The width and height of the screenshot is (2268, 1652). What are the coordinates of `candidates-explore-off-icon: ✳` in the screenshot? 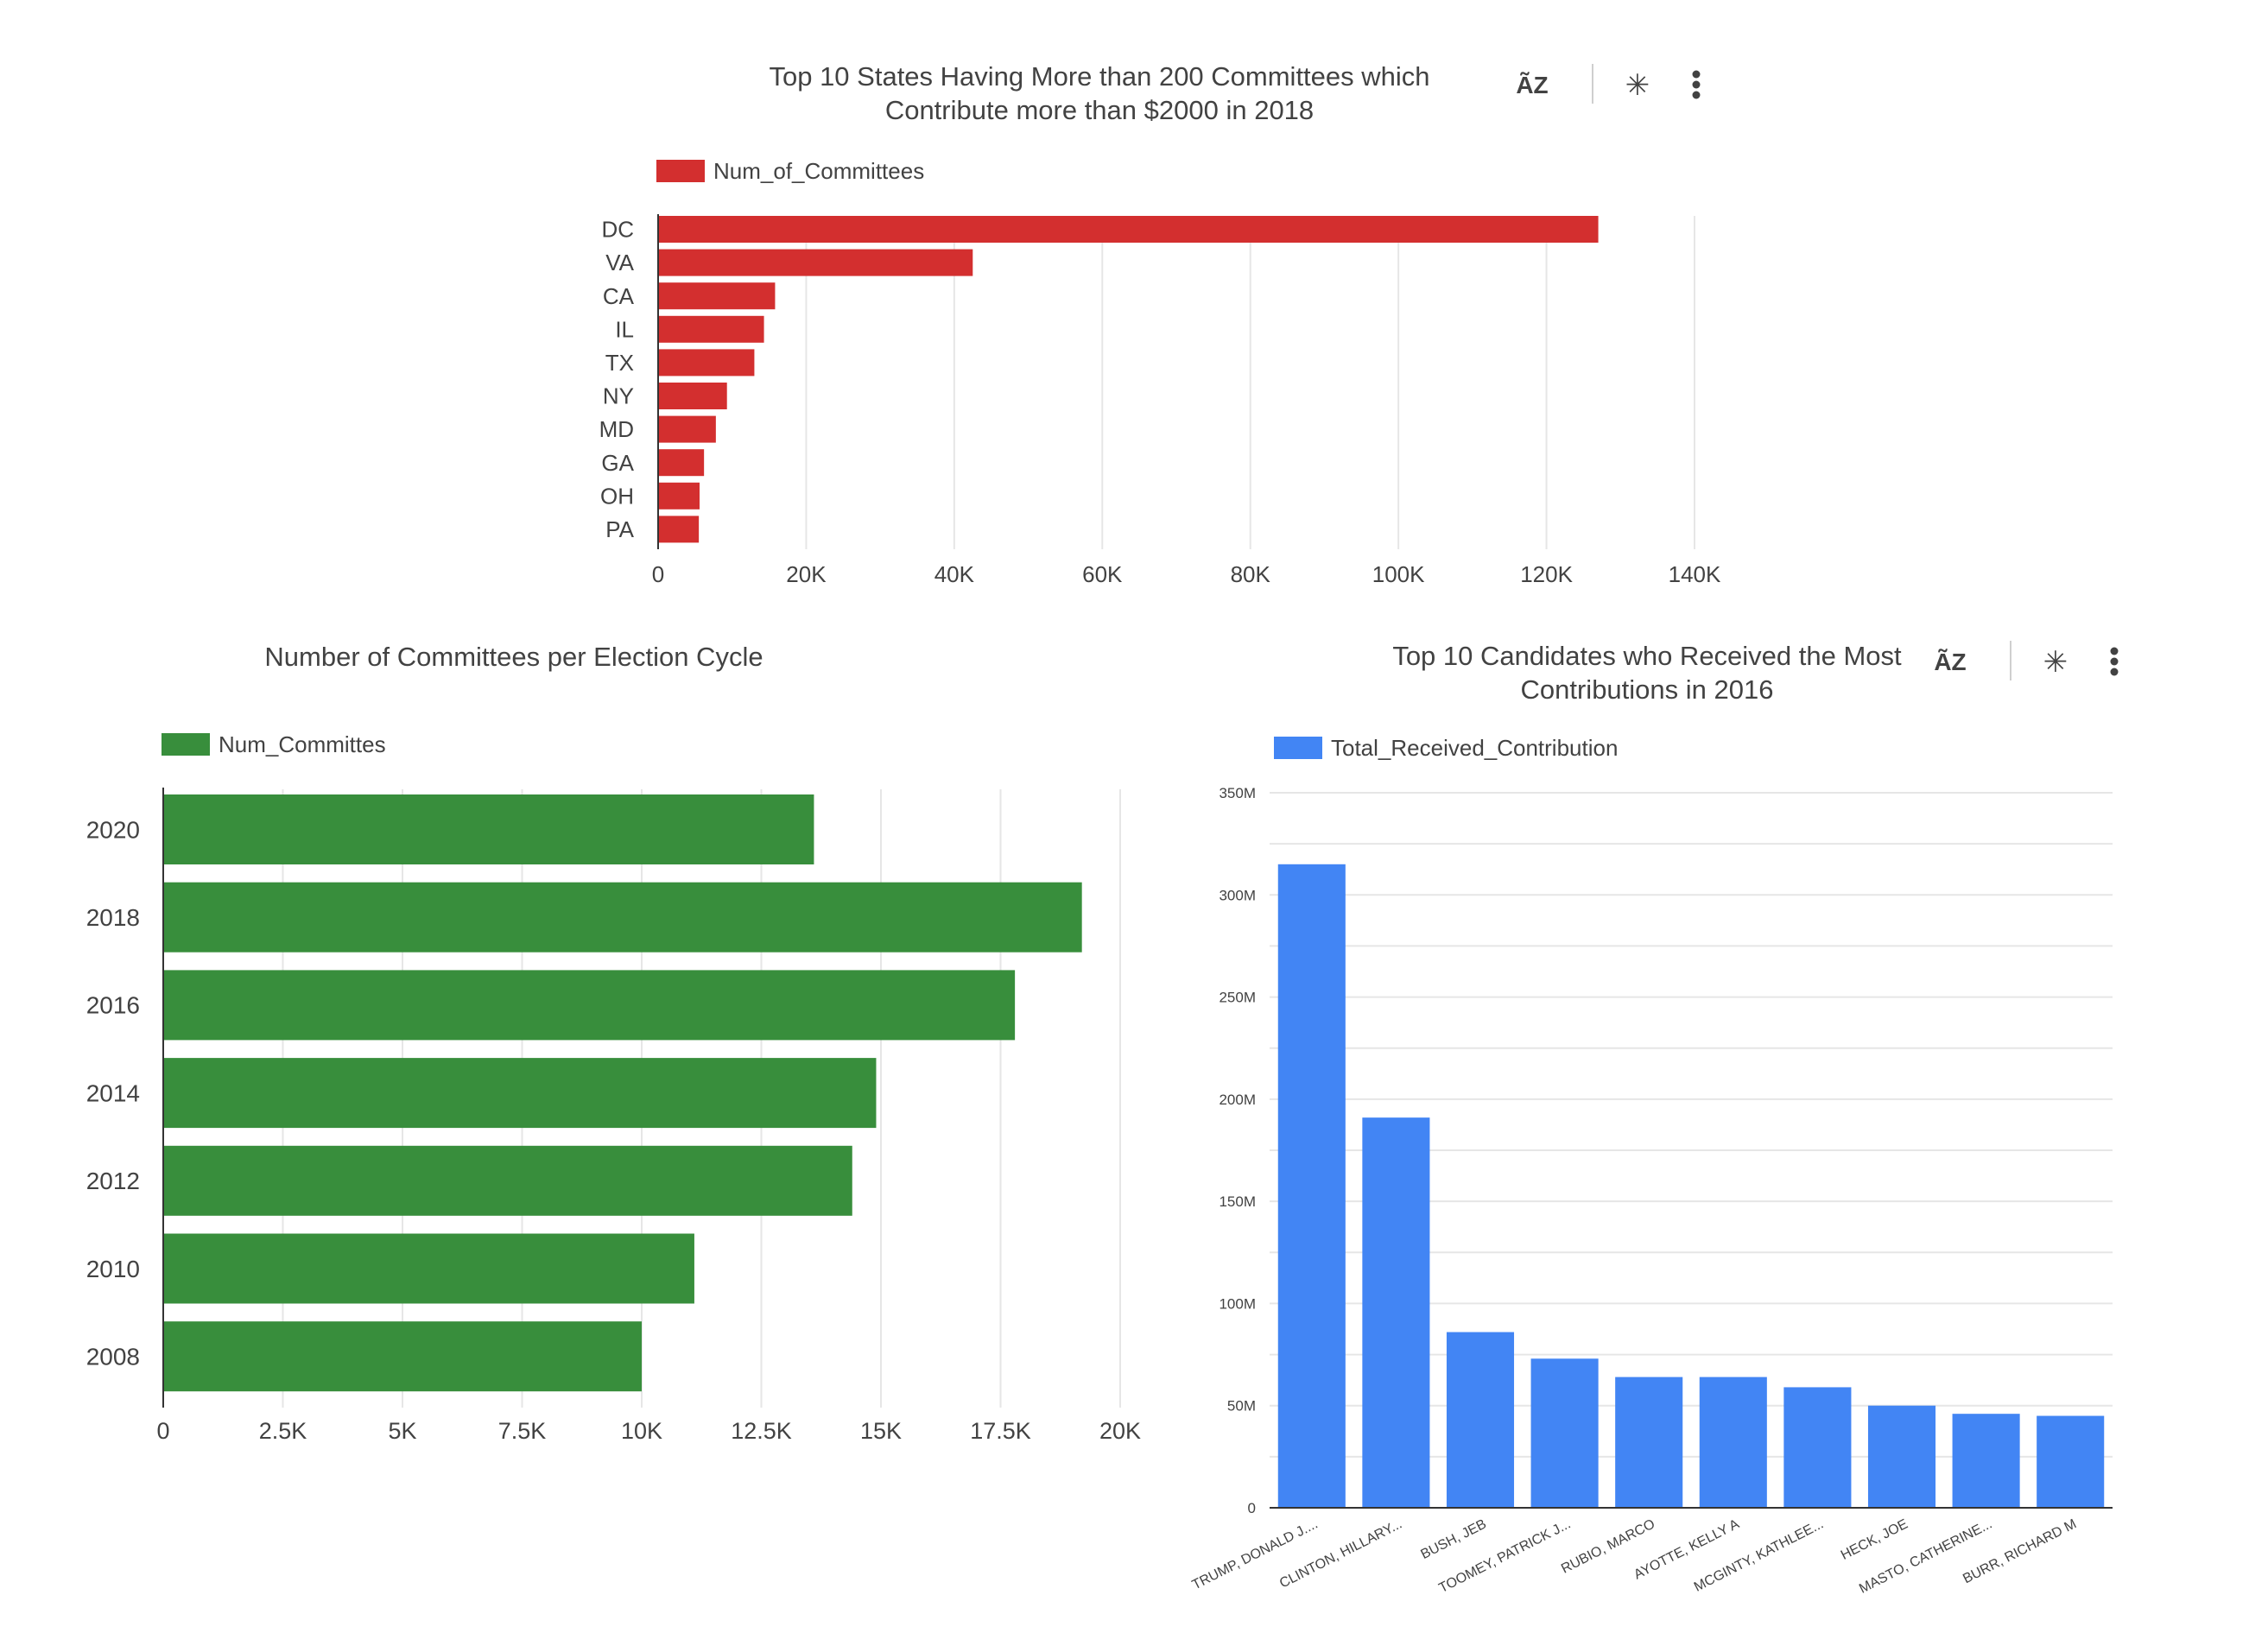 It's located at (2055, 662).